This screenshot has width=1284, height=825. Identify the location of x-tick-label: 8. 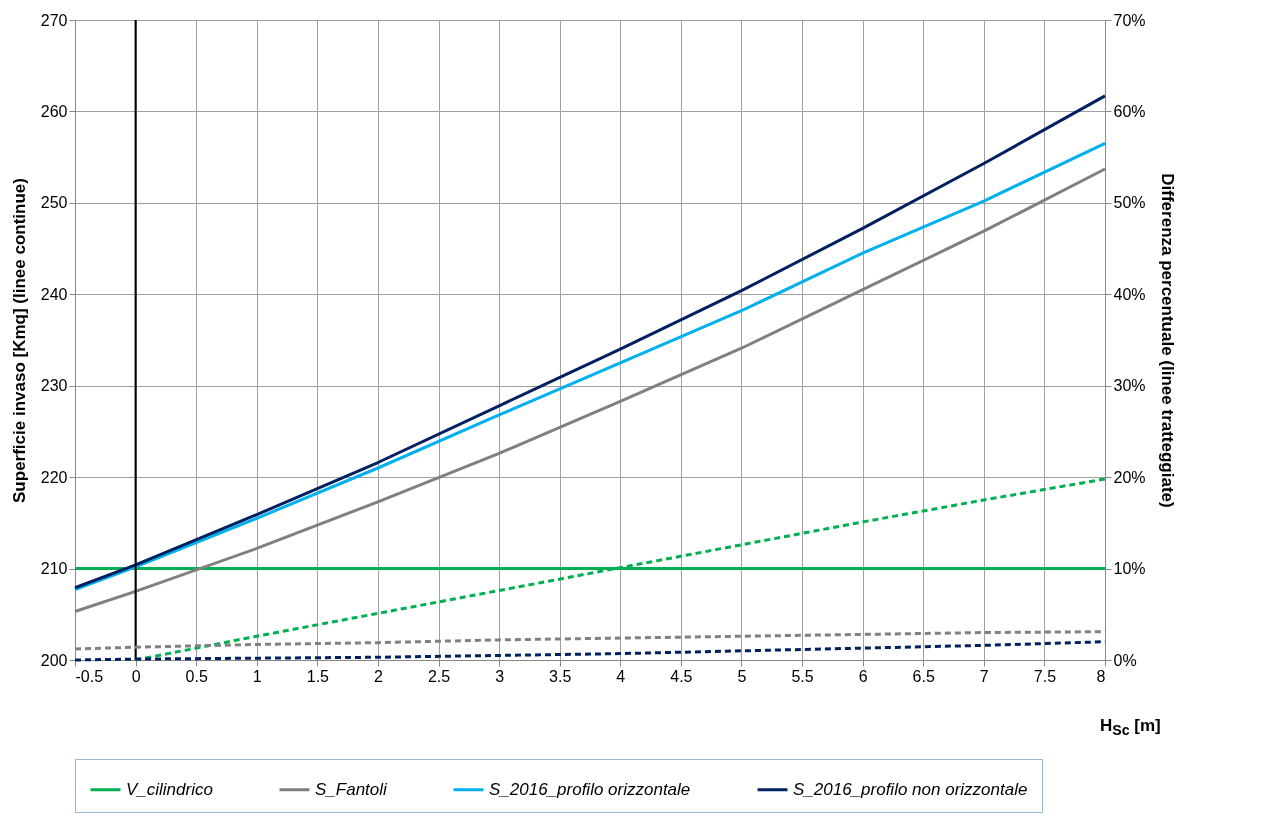
(1101, 676).